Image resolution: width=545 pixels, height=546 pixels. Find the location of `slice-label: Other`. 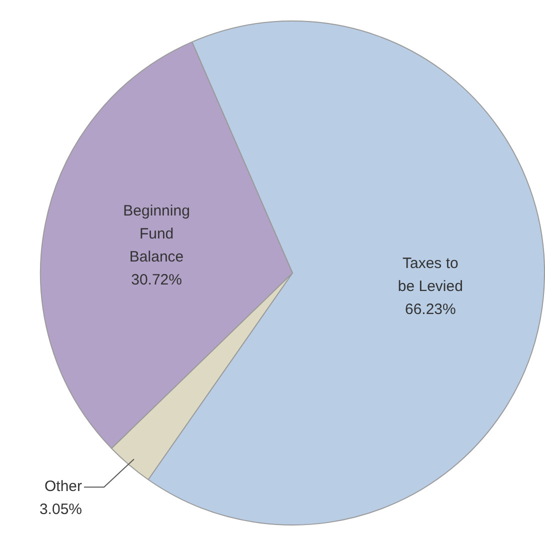

slice-label: Other is located at coordinates (63, 487).